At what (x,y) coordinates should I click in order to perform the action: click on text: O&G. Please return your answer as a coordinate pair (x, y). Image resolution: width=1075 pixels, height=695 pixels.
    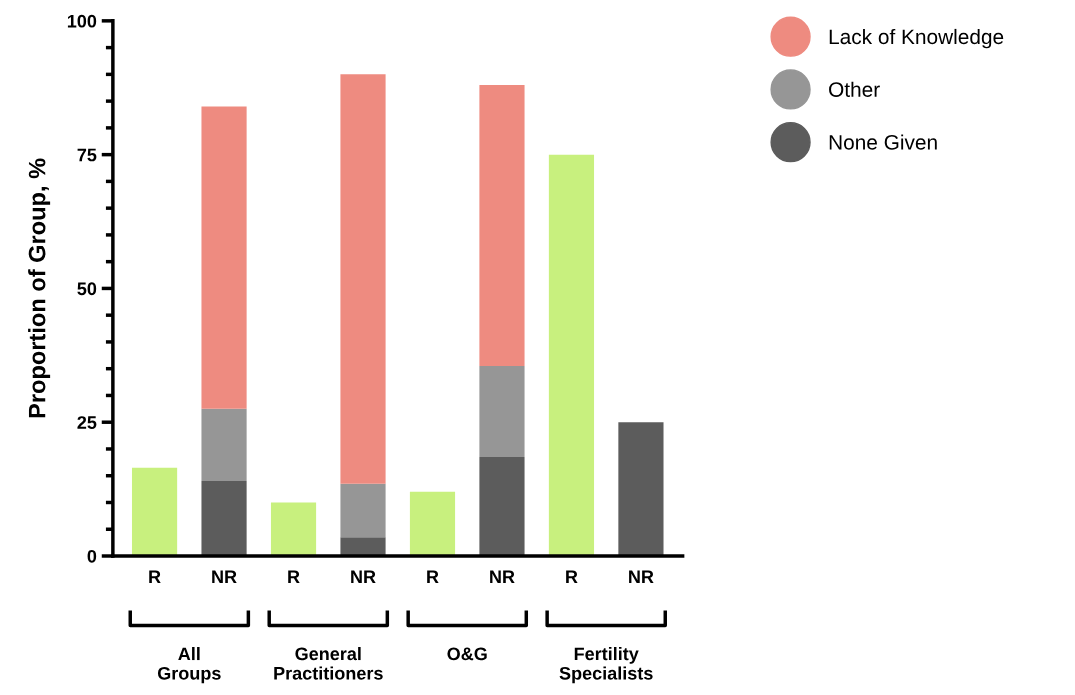
    Looking at the image, I should click on (467, 654).